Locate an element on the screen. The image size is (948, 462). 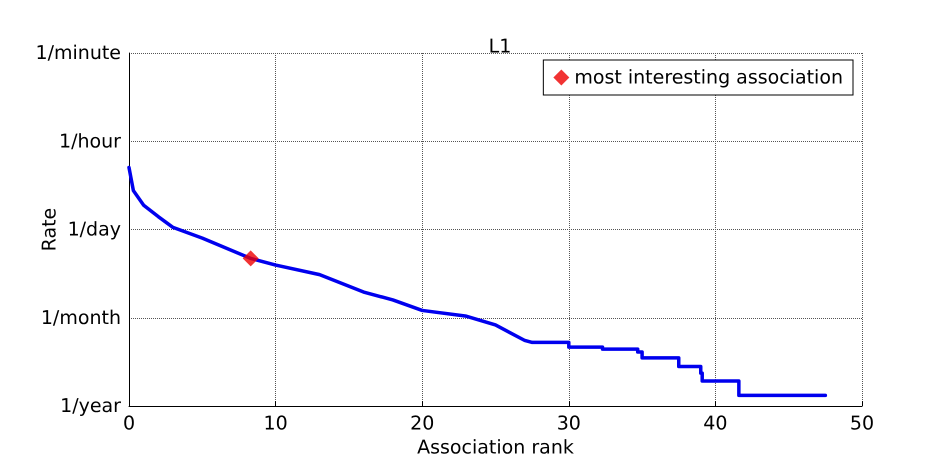
chart-title: L1 is located at coordinates (500, 47).